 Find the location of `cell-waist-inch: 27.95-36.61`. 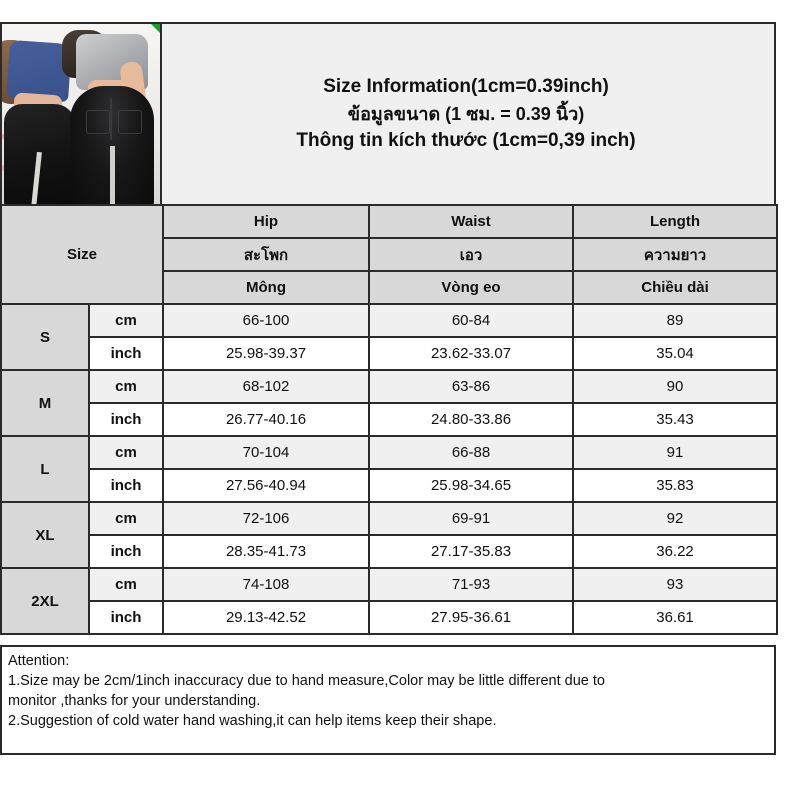

cell-waist-inch: 27.95-36.61 is located at coordinates (471, 617).